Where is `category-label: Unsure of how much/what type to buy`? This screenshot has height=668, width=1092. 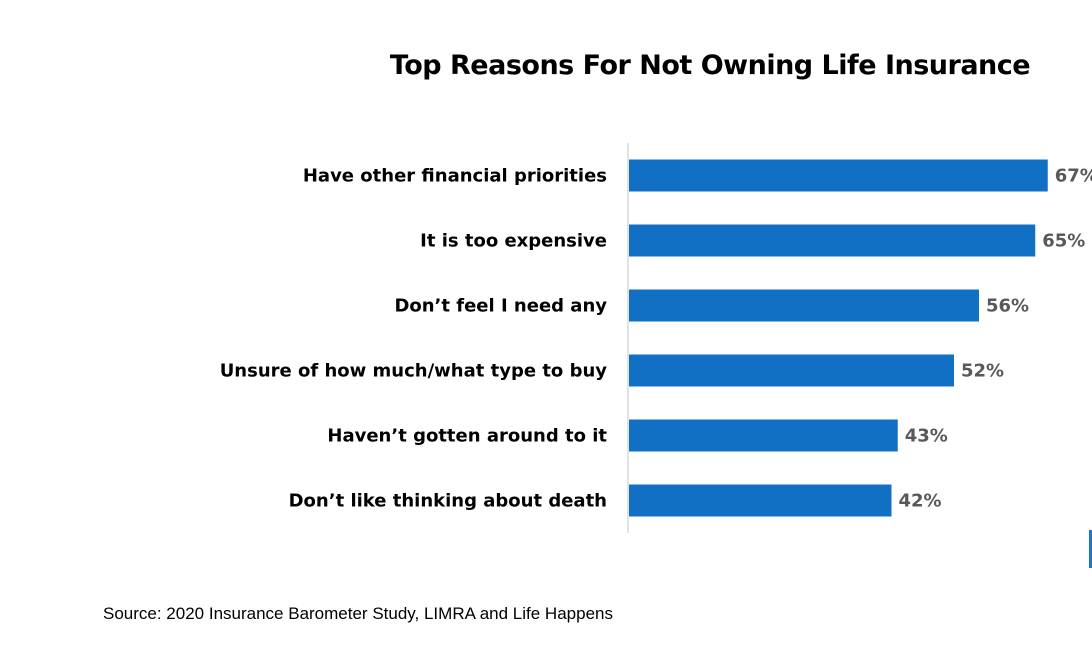 category-label: Unsure of how much/what type to buy is located at coordinates (414, 371).